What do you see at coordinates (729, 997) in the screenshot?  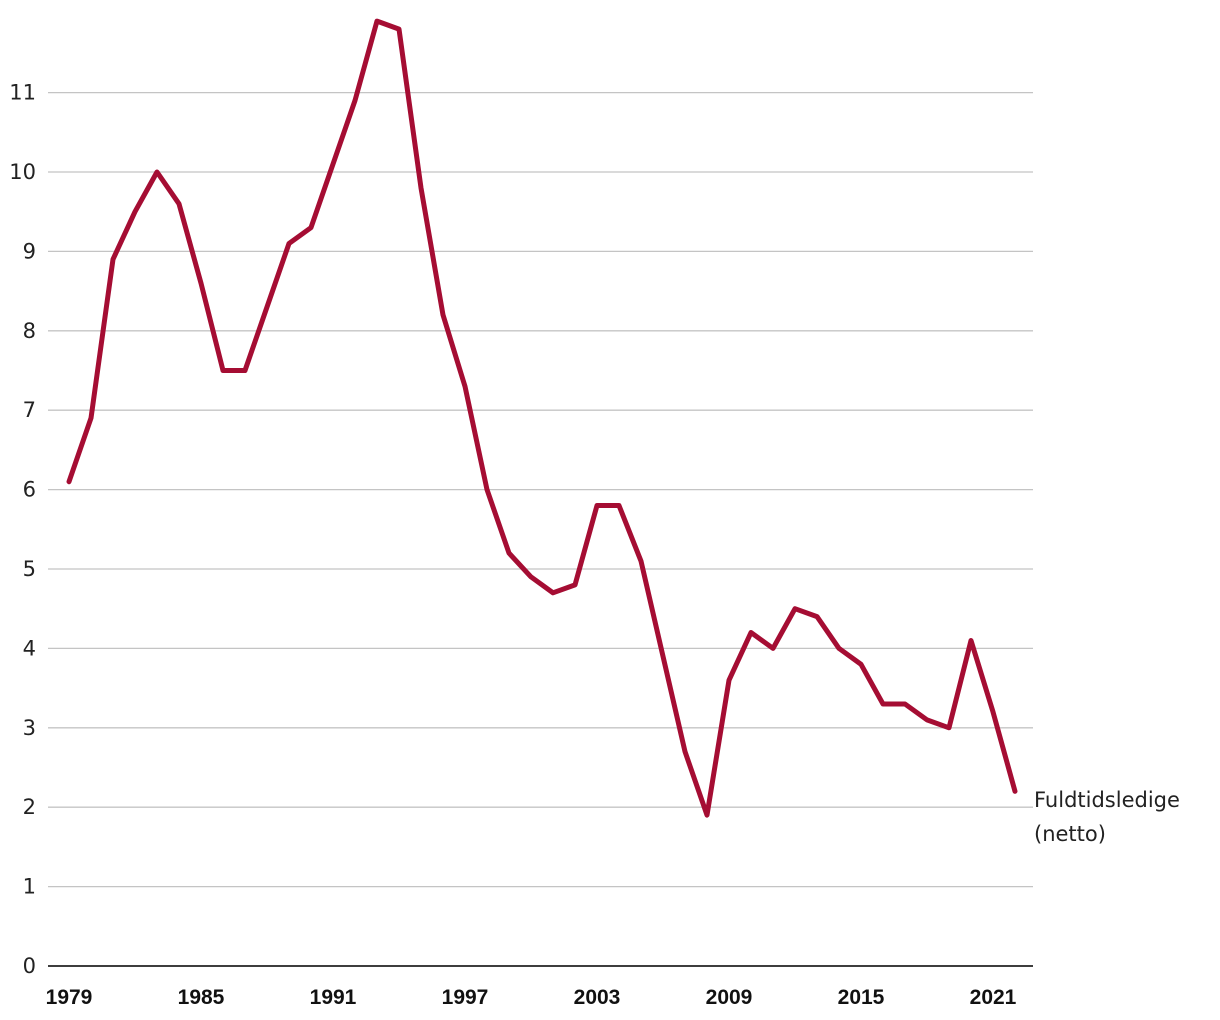 I see `x-tick-label: 2009` at bounding box center [729, 997].